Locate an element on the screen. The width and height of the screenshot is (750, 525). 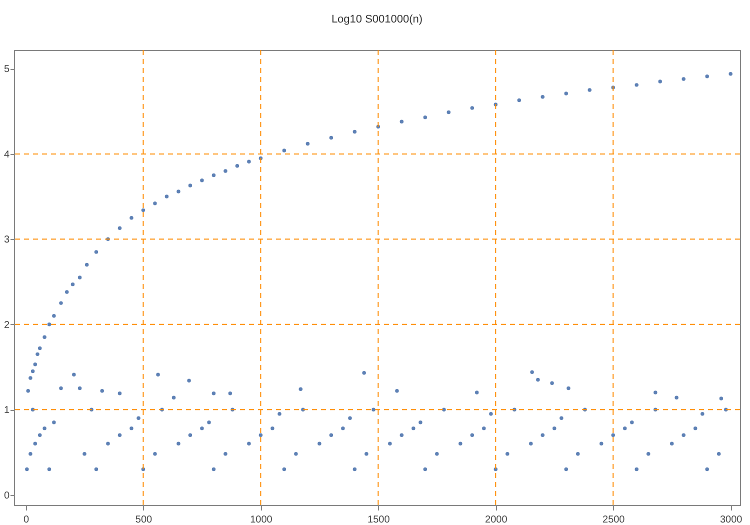
x-tick-label: 3000 is located at coordinates (731, 519).